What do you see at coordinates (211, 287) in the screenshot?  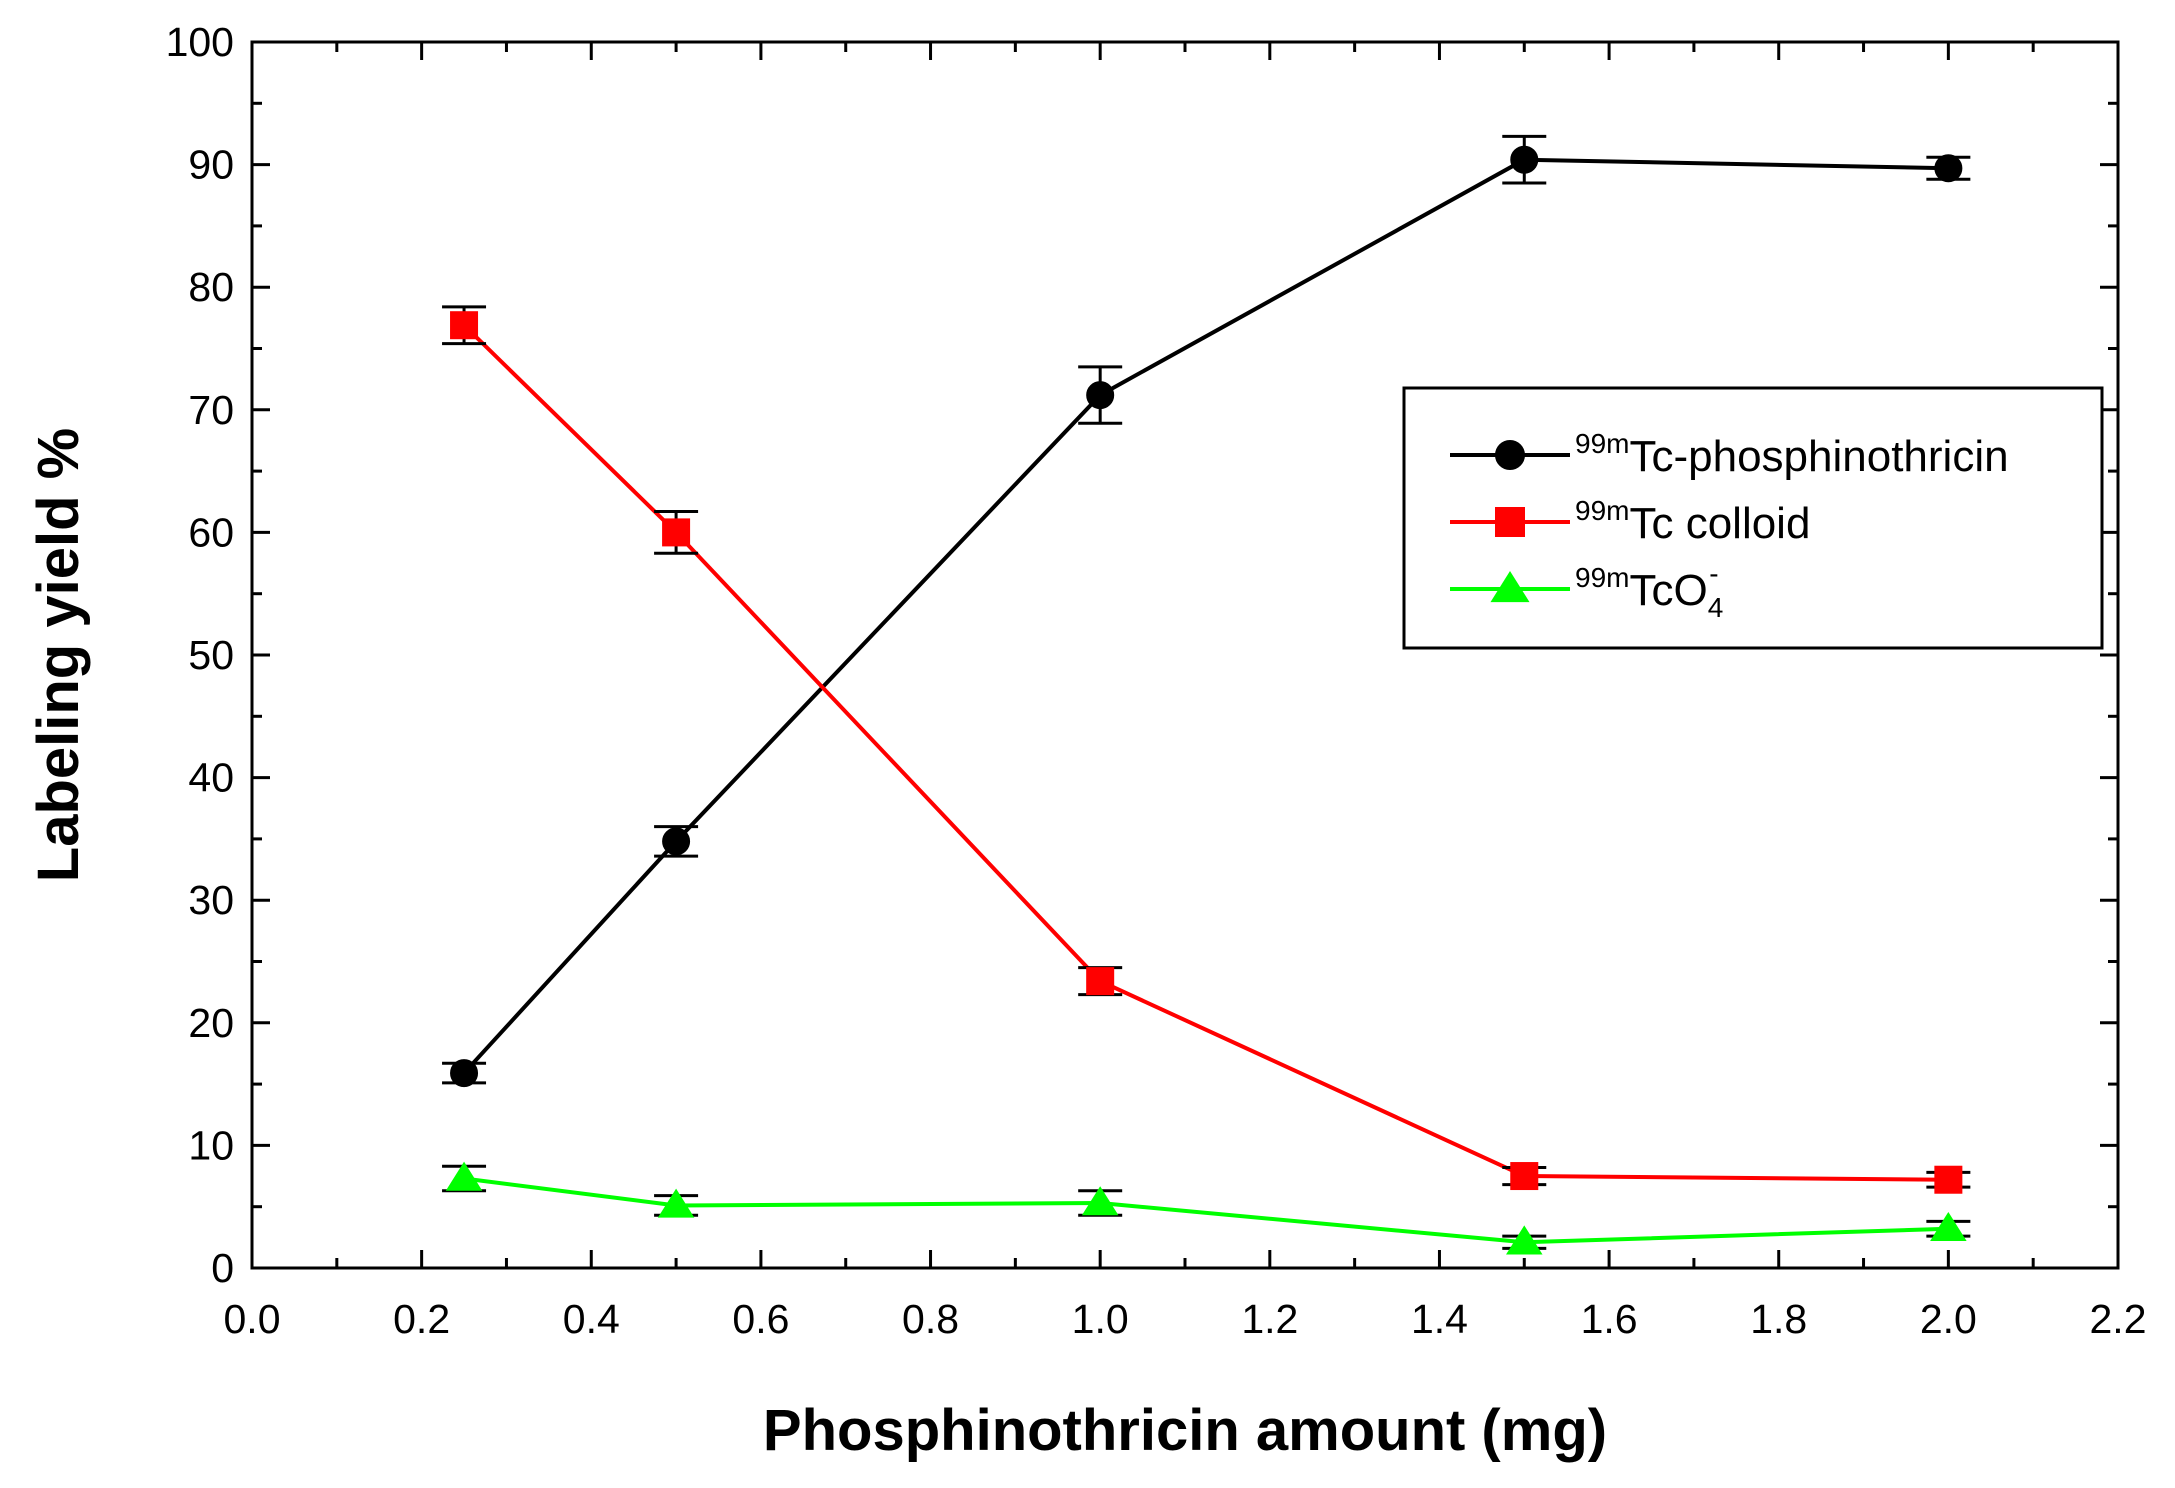 I see `y-tick-label: 80` at bounding box center [211, 287].